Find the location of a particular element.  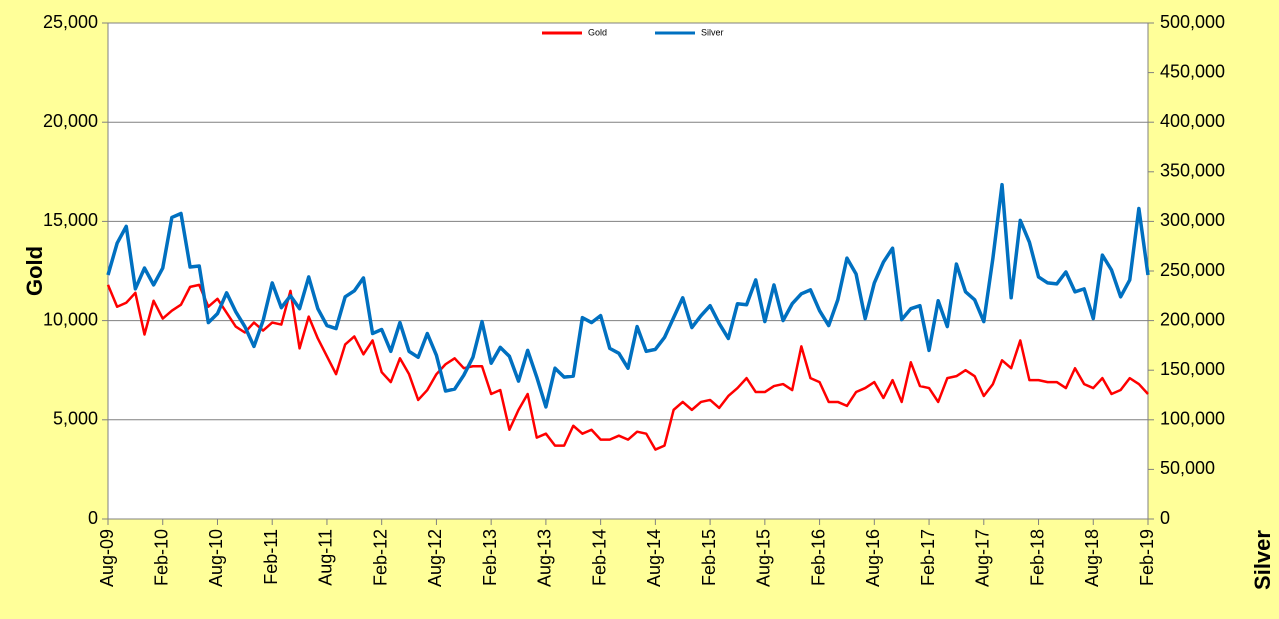

x-tick-label: Aug-17 is located at coordinates (983, 558).